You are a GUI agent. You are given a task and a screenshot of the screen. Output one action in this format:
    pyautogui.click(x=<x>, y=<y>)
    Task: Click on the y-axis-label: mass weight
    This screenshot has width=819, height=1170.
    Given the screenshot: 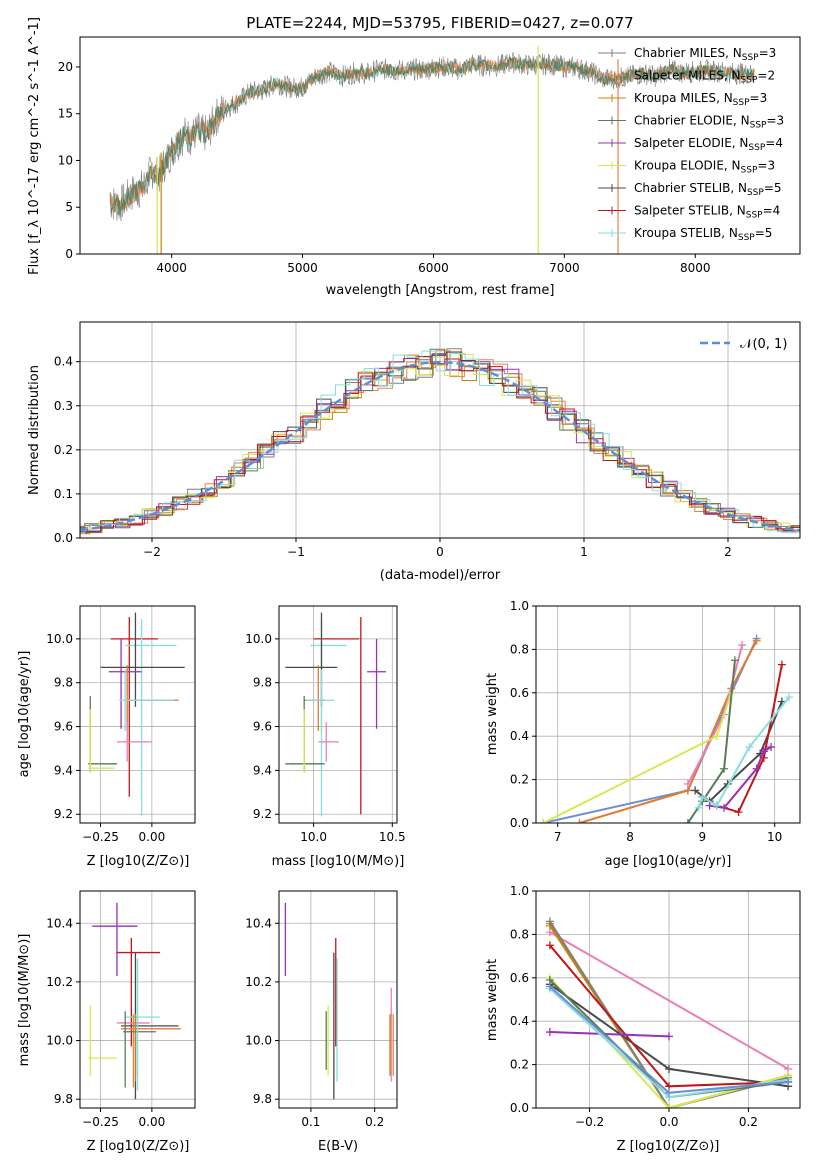 What is the action you would take?
    pyautogui.click(x=492, y=714)
    